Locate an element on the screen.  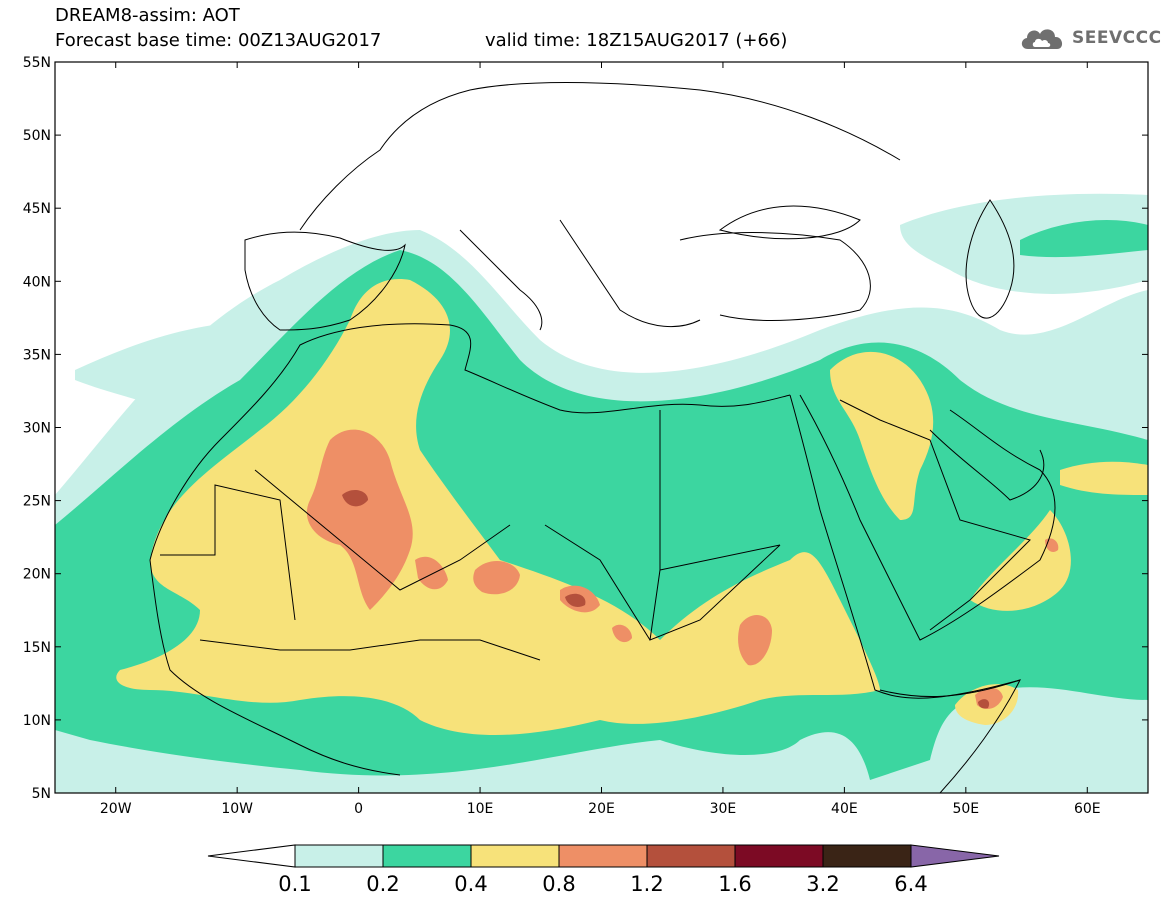
colorbar-high-arrow is located at coordinates (955, 856).